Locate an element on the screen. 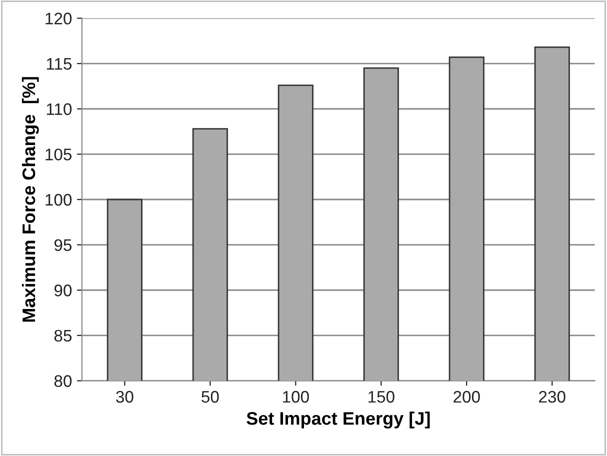  y-tick-label: 120 is located at coordinates (59, 18).